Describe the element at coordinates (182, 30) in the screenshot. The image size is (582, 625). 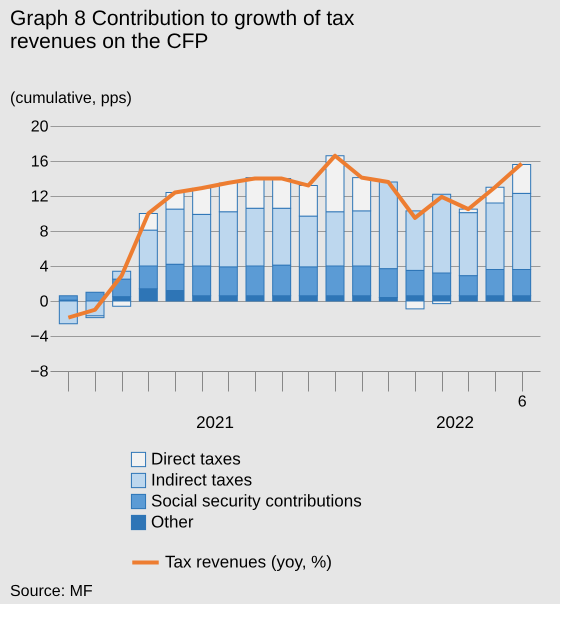
I see `chart-title: Graph 8 Contribution to growth of tax revenues on the CFP` at that location.